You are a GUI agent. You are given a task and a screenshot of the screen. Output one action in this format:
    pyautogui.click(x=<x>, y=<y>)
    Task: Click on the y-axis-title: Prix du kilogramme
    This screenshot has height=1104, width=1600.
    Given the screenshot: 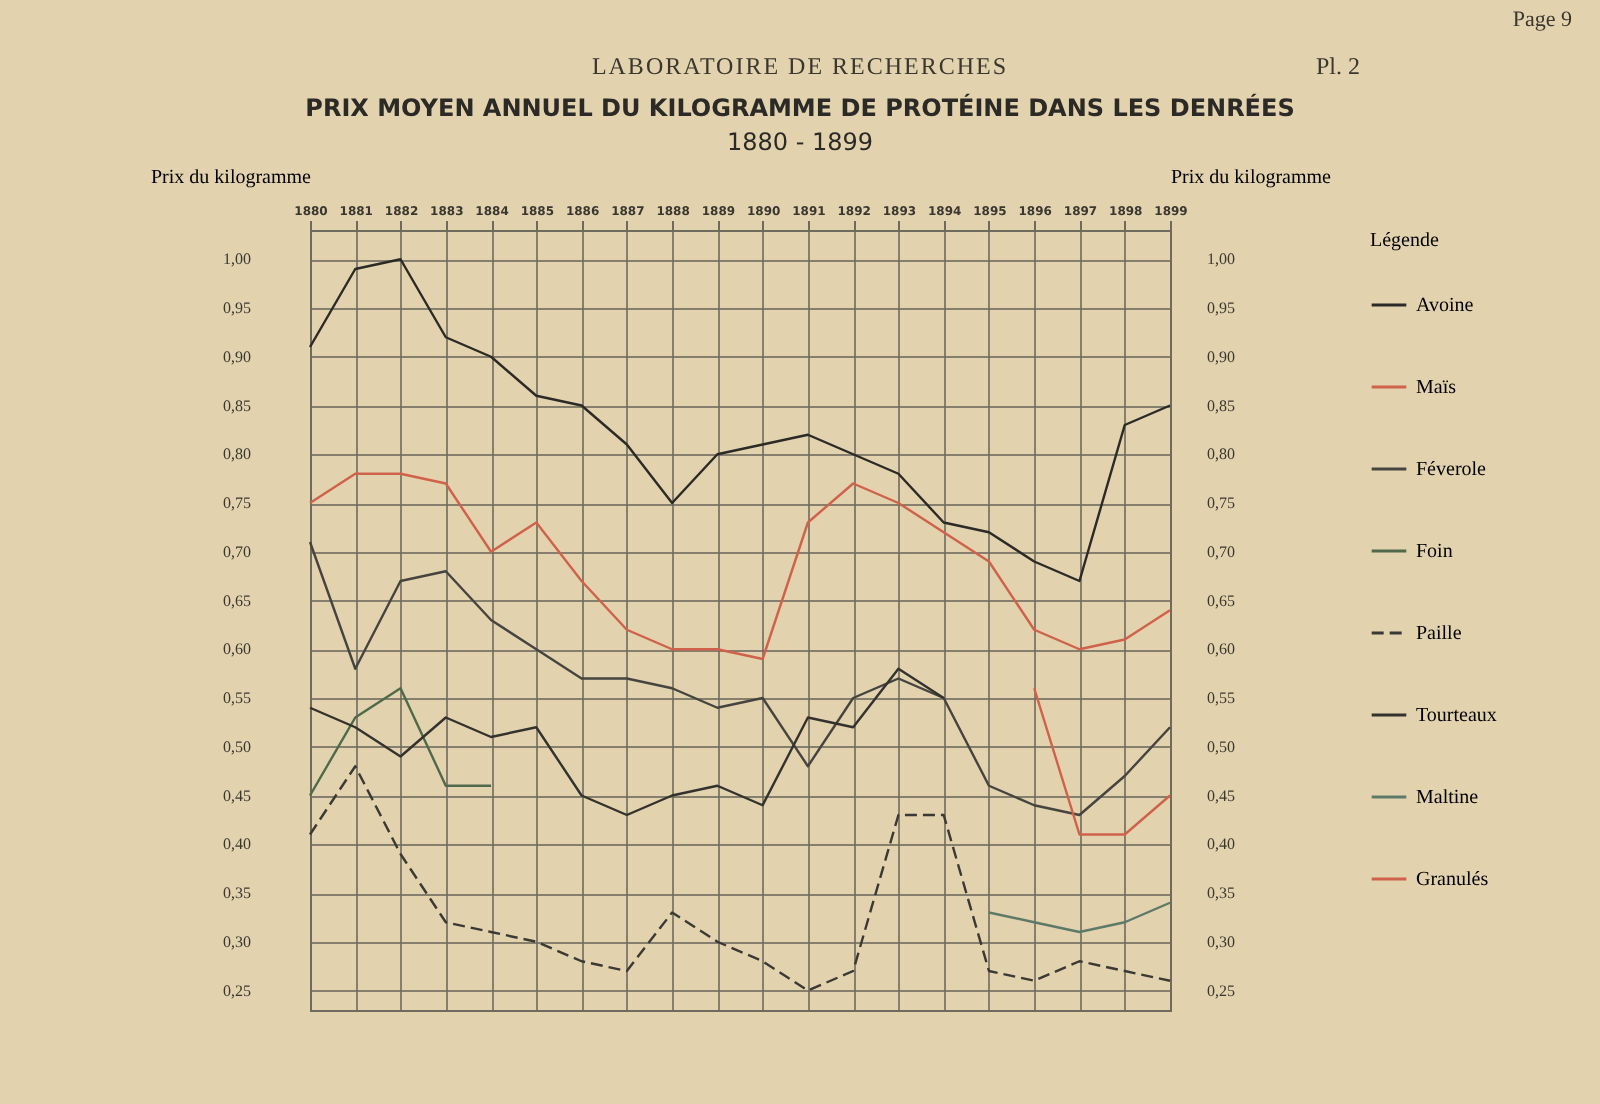 What is the action you would take?
    pyautogui.click(x=232, y=178)
    